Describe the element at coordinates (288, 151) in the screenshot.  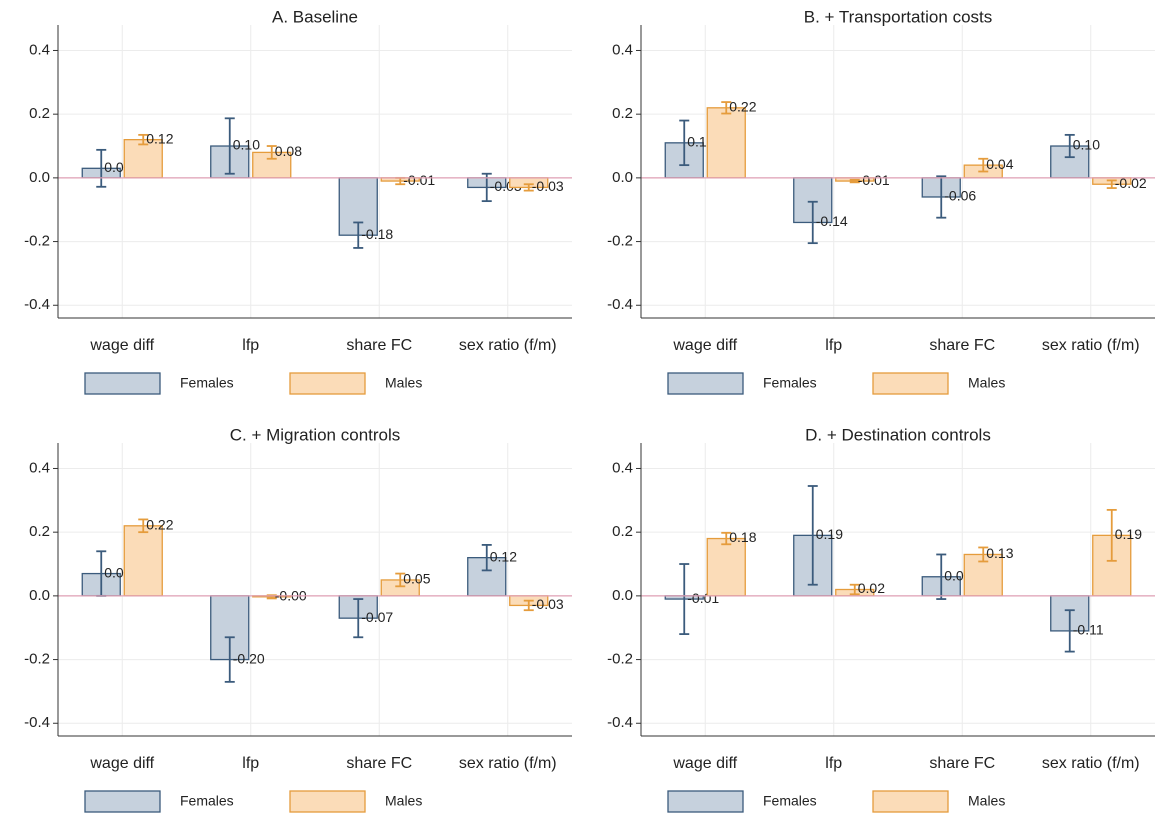
I see `value-label: 0.08` at that location.